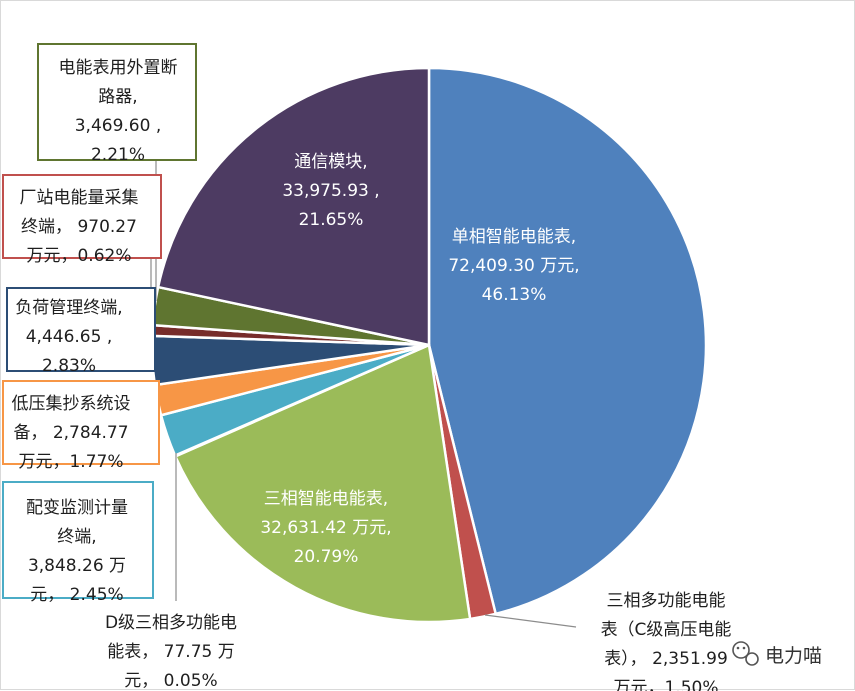 The width and height of the screenshot is (855, 691). What do you see at coordinates (118, 68) in the screenshot?
I see `data-label-line: 电能表用外置断` at bounding box center [118, 68].